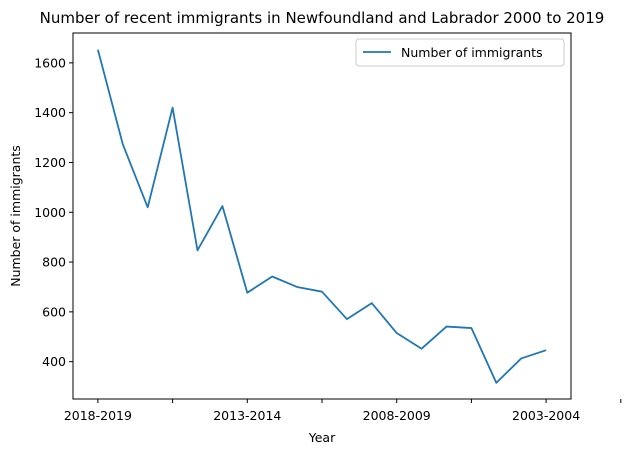 The image size is (644, 455). Describe the element at coordinates (472, 52) in the screenshot. I see `legend-label: Number of immigrants` at that location.